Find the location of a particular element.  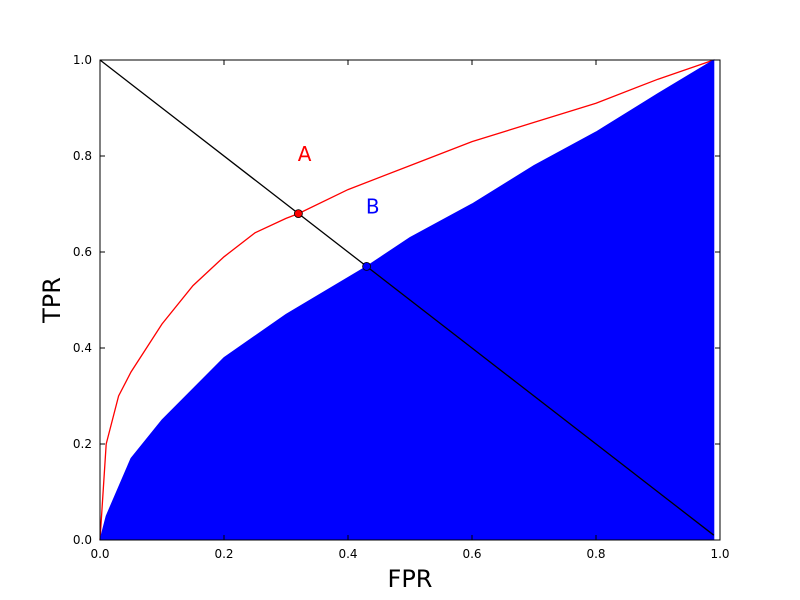

y-tick-label: 0.6 is located at coordinates (82, 252).